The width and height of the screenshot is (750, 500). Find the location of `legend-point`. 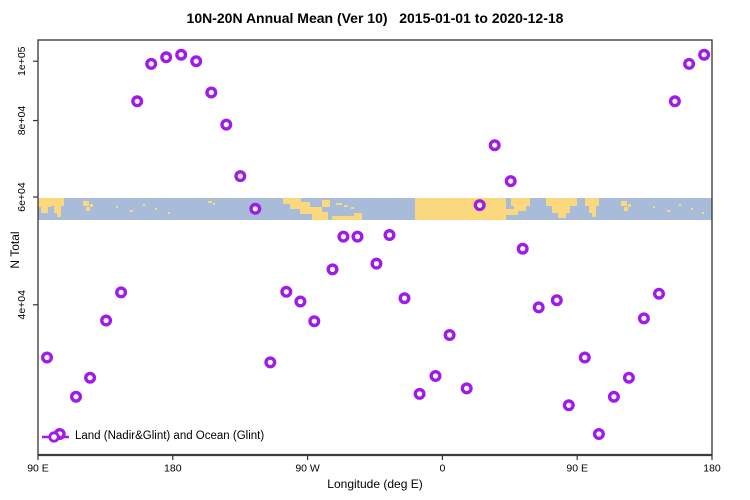

legend-point is located at coordinates (54, 437).